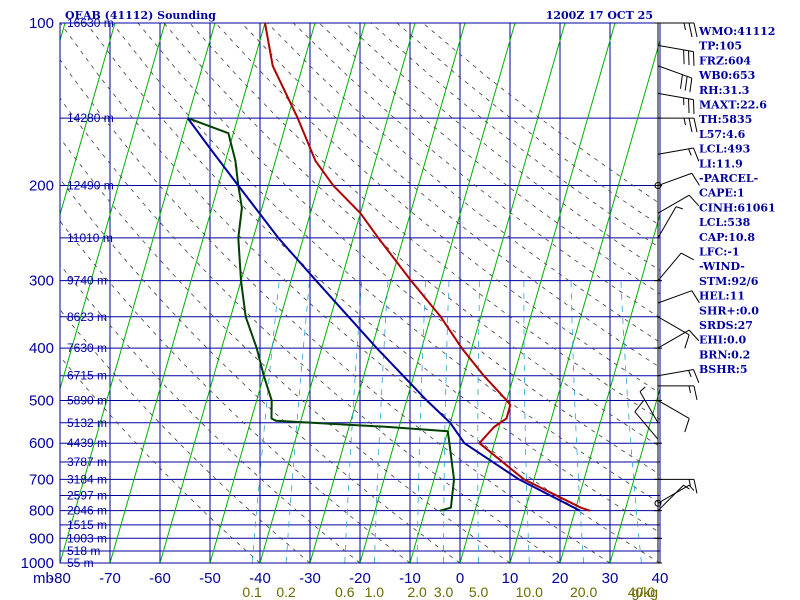 The height and width of the screenshot is (600, 800). Describe the element at coordinates (444, 592) in the screenshot. I see `mixing-ratio-label: 3.0` at that location.